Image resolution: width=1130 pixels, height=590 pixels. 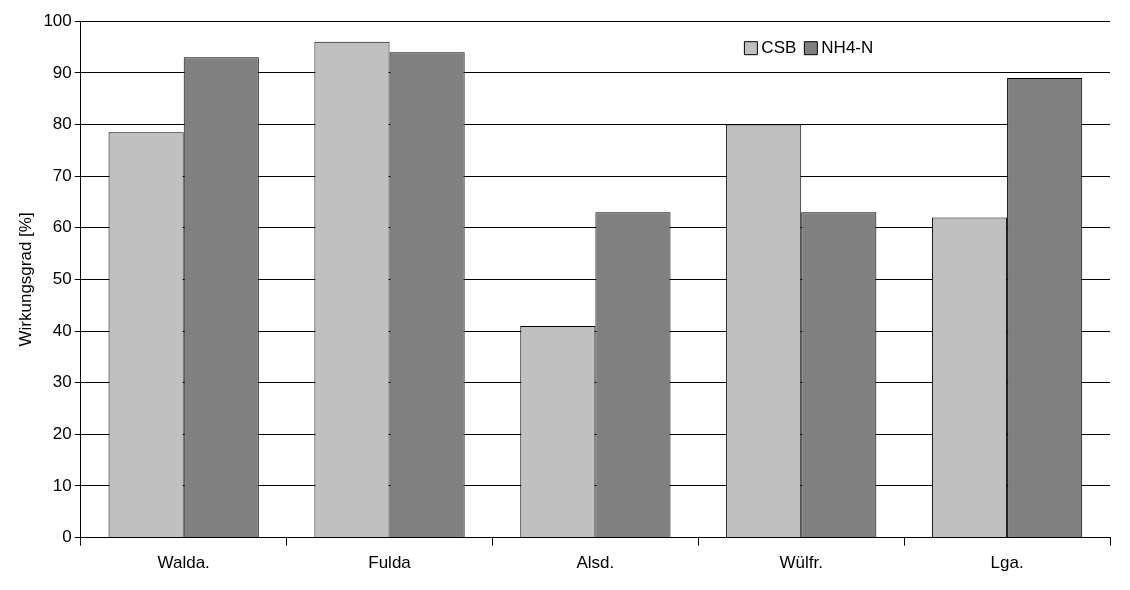 I want to click on legend-label: CSB, so click(x=779, y=47).